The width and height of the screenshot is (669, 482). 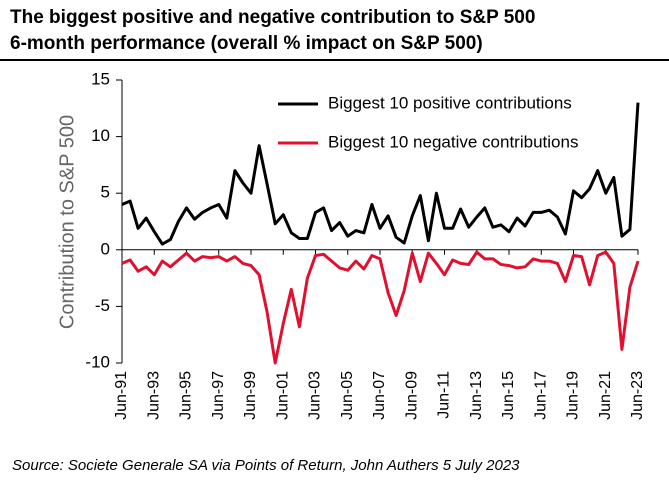 I want to click on x-tick-label: Jun-19, so click(x=573, y=395).